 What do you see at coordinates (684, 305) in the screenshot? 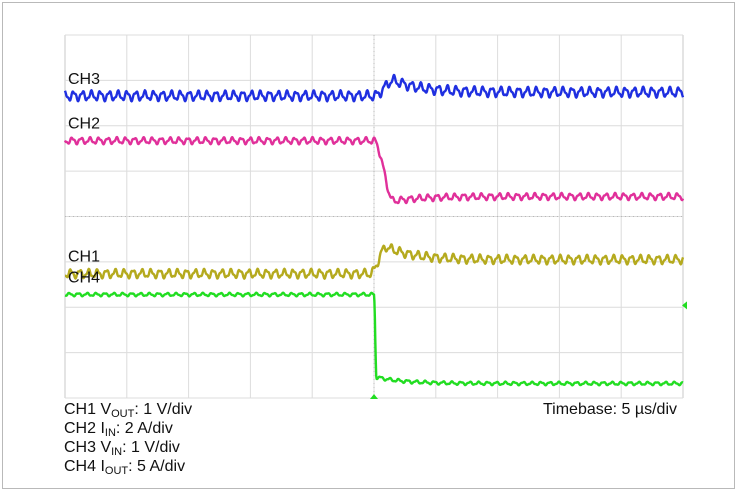
I see `level-marker` at bounding box center [684, 305].